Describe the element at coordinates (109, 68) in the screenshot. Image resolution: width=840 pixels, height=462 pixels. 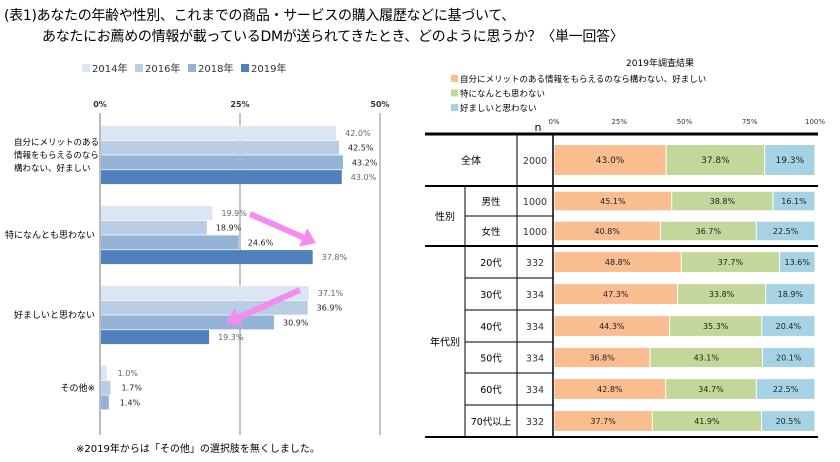
I see `legend-label: 2014年` at that location.